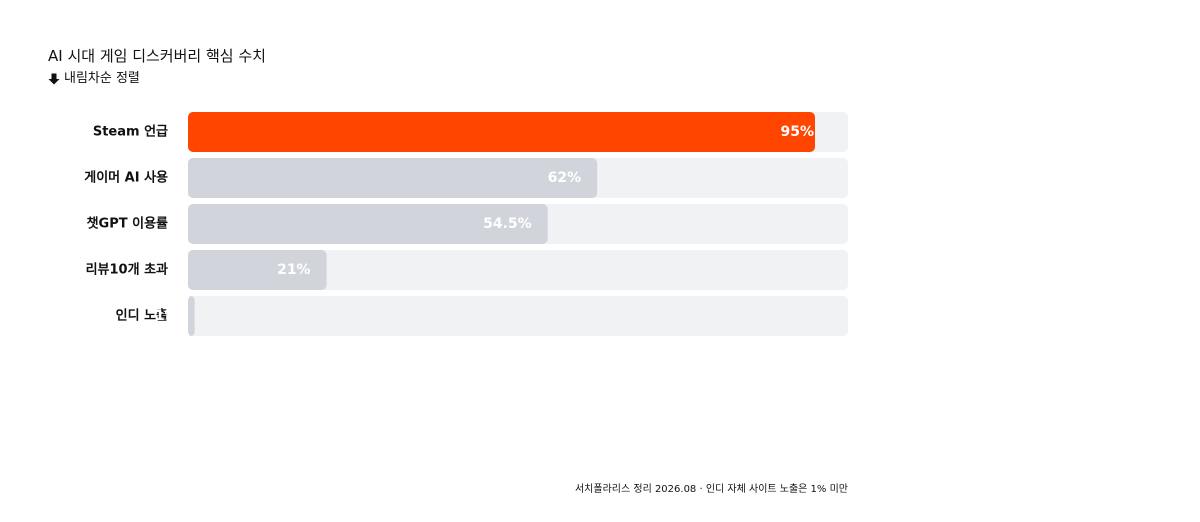 This screenshot has height=522, width=1200. I want to click on chart-title: AI 시대 게임 디스커버리 핵심 수치, so click(157, 56).